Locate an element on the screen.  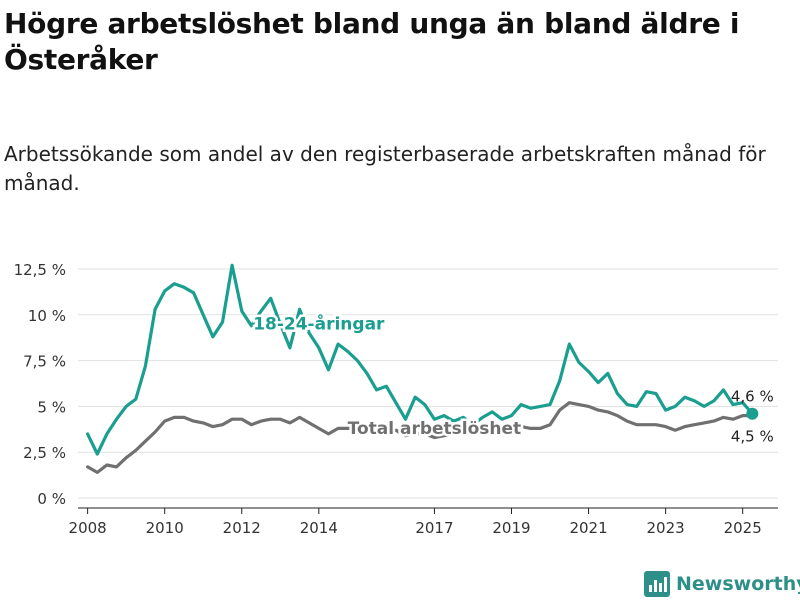
y-tick-label: 2,5 % is located at coordinates (44, 453).